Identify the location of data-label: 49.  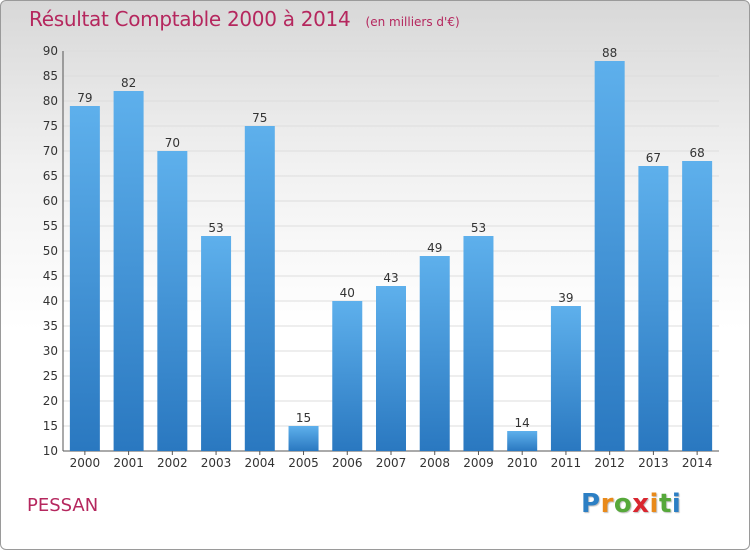
(434, 248).